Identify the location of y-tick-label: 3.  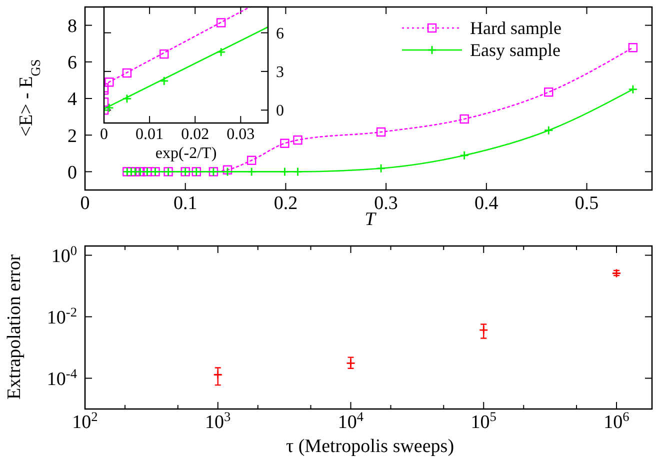
(280, 73).